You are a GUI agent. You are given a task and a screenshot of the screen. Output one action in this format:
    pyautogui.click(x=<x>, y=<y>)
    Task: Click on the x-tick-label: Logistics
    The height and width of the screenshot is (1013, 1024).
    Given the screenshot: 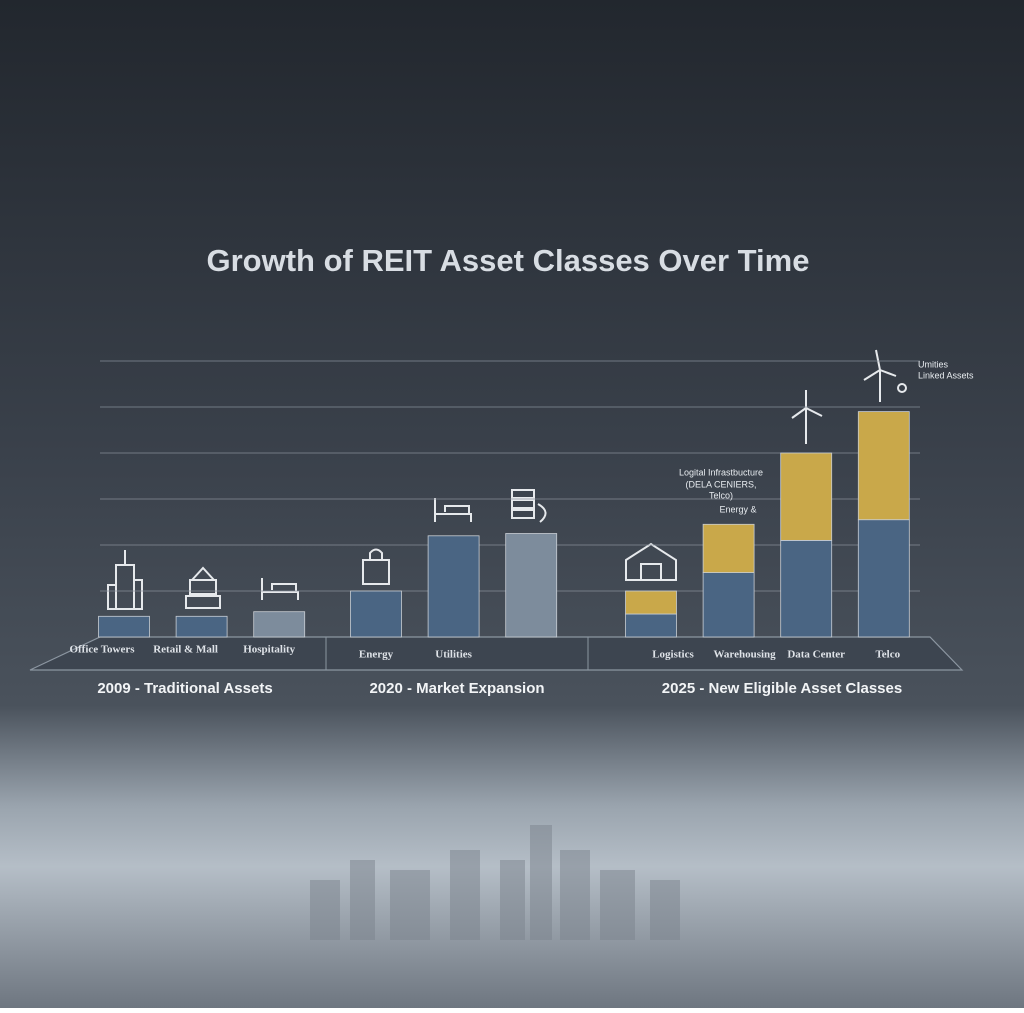 What is the action you would take?
    pyautogui.click(x=673, y=655)
    